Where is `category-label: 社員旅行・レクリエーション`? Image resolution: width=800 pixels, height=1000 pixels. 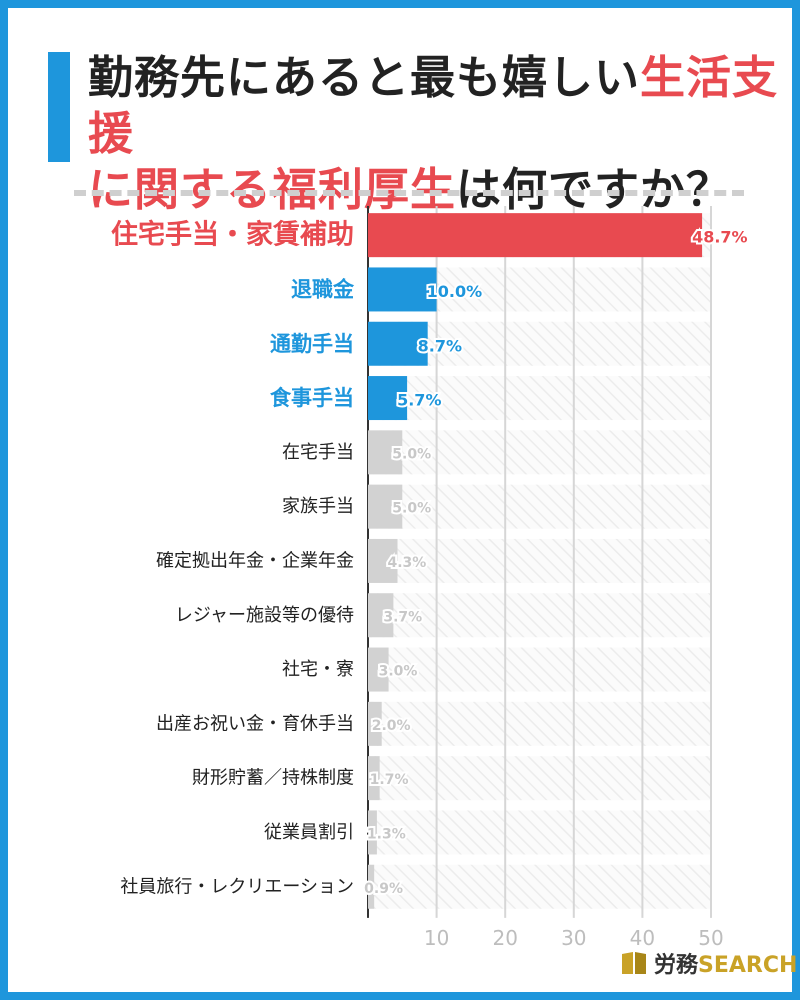
category-label: 社員旅行・レクリエーション is located at coordinates (237, 886).